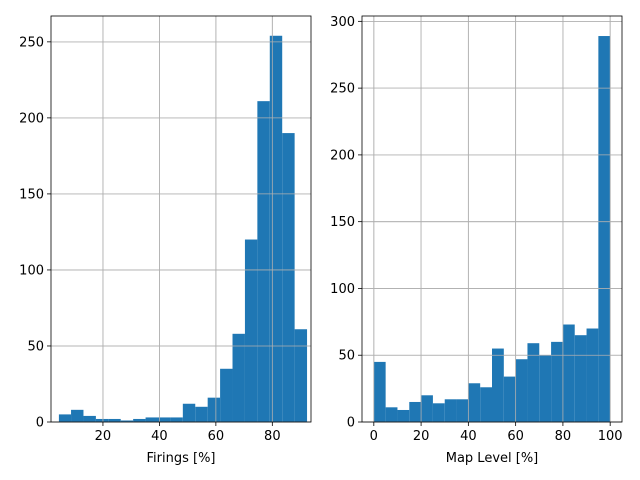  I want to click on x-tick-label: 0, so click(374, 436).